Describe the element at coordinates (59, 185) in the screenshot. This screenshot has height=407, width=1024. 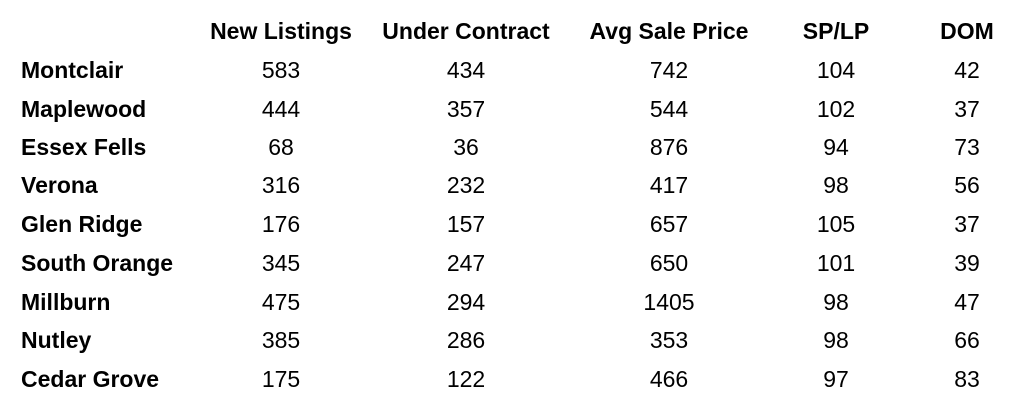
I see `row-label: Verona` at that location.